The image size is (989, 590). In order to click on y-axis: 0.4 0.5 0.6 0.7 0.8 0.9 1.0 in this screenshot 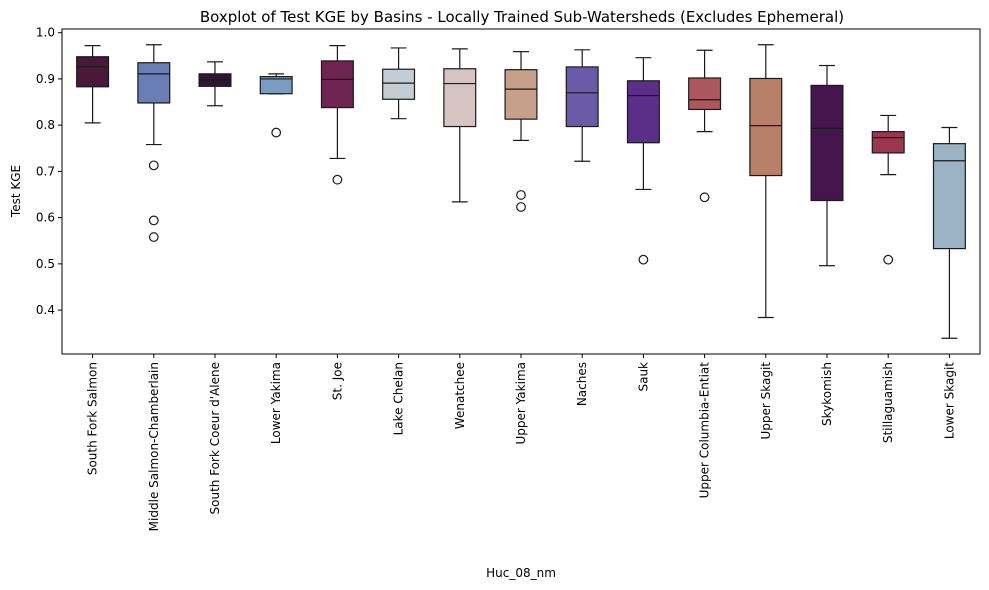, I will do `click(49, 171)`.